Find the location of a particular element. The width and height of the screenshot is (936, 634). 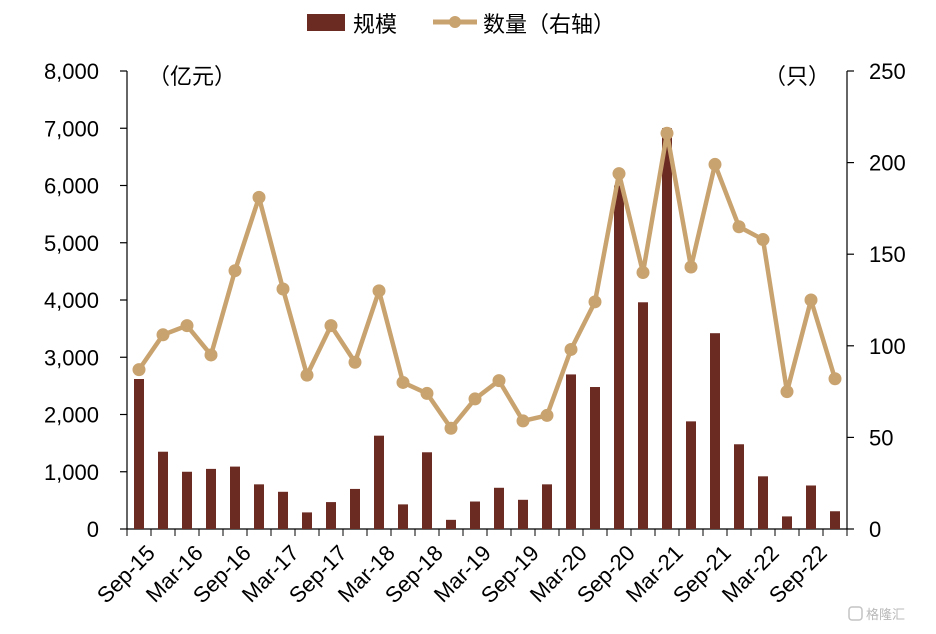

right-tick-label: 100 is located at coordinates (887, 346).